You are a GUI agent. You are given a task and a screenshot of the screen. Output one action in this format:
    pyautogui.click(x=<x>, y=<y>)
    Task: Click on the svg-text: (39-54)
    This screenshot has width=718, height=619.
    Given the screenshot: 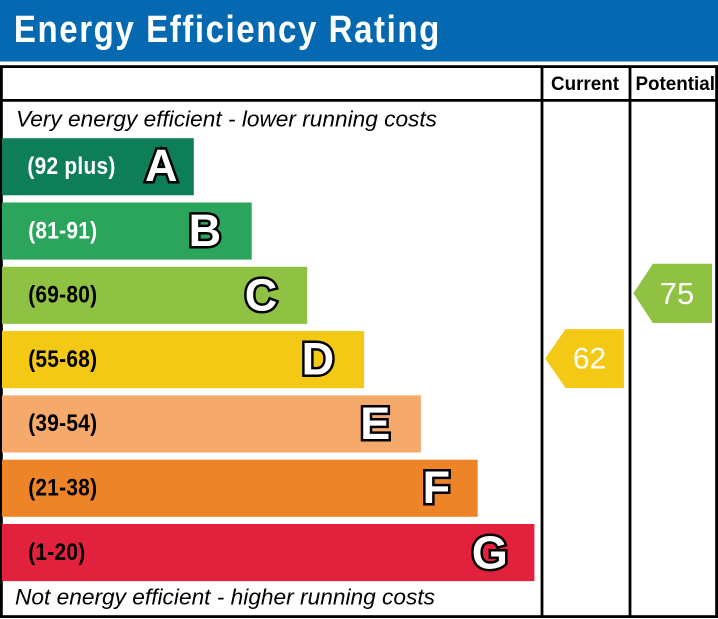 What is the action you would take?
    pyautogui.click(x=62, y=423)
    